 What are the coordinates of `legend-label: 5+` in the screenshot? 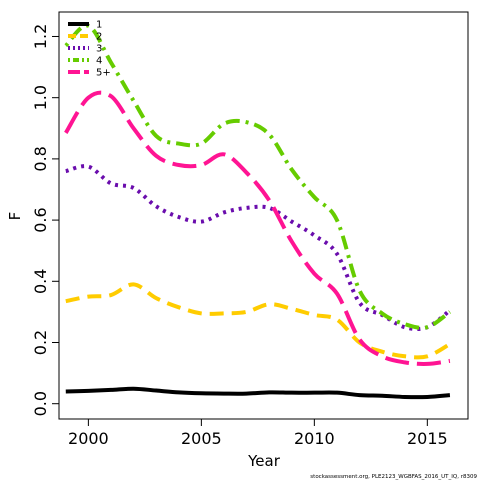 It's located at (103, 73).